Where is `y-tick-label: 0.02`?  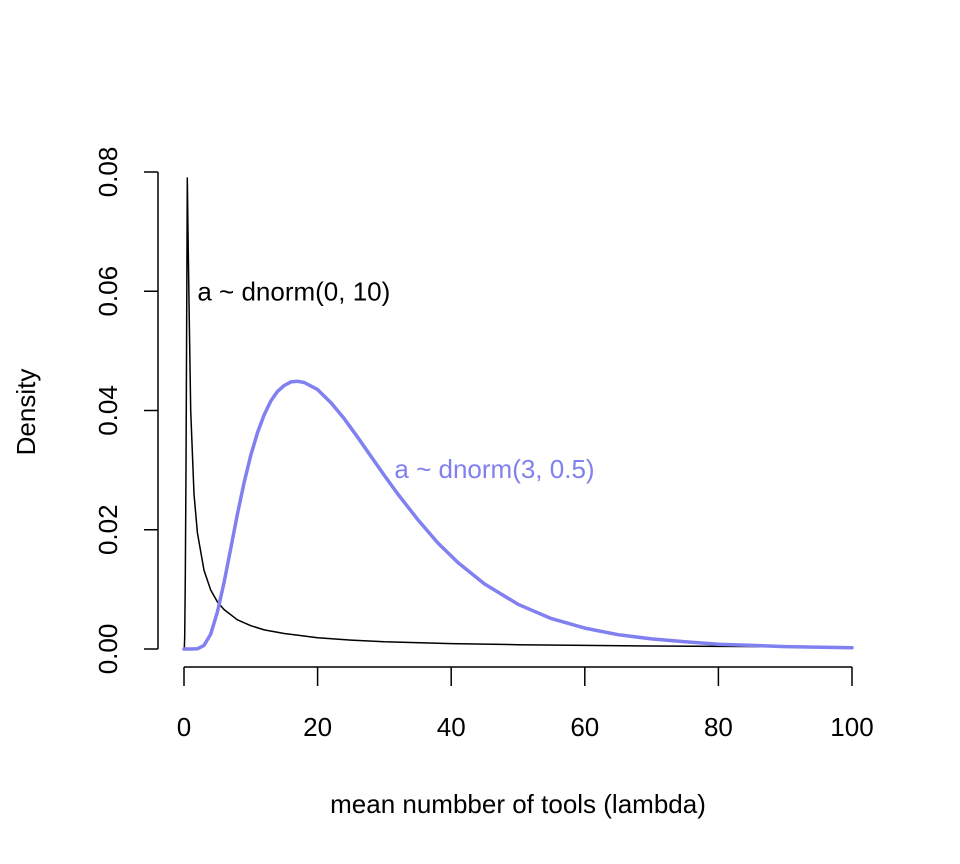 y-tick-label: 0.02 is located at coordinates (108, 529).